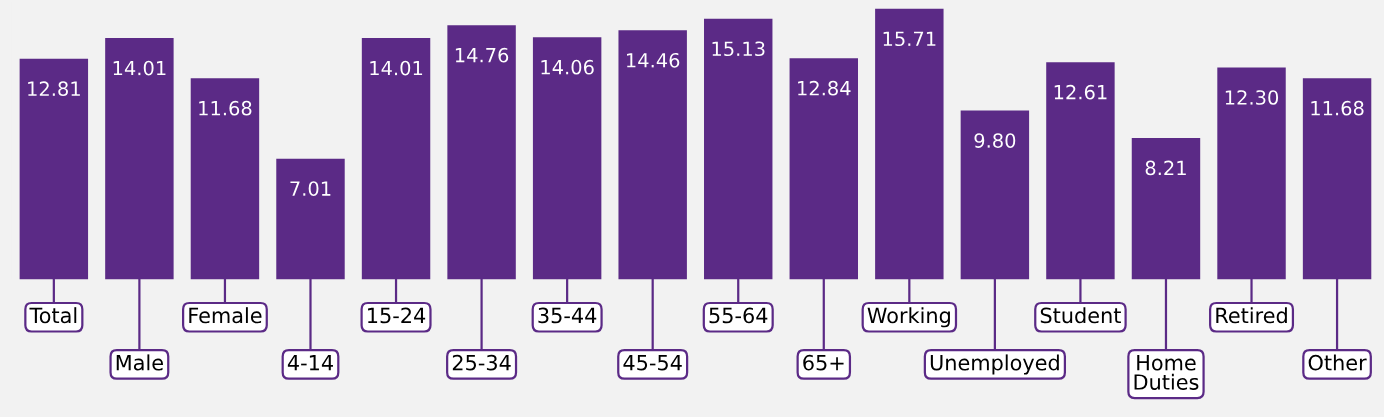  Describe the element at coordinates (310, 363) in the screenshot. I see `x-tick-label: 4-14` at that location.